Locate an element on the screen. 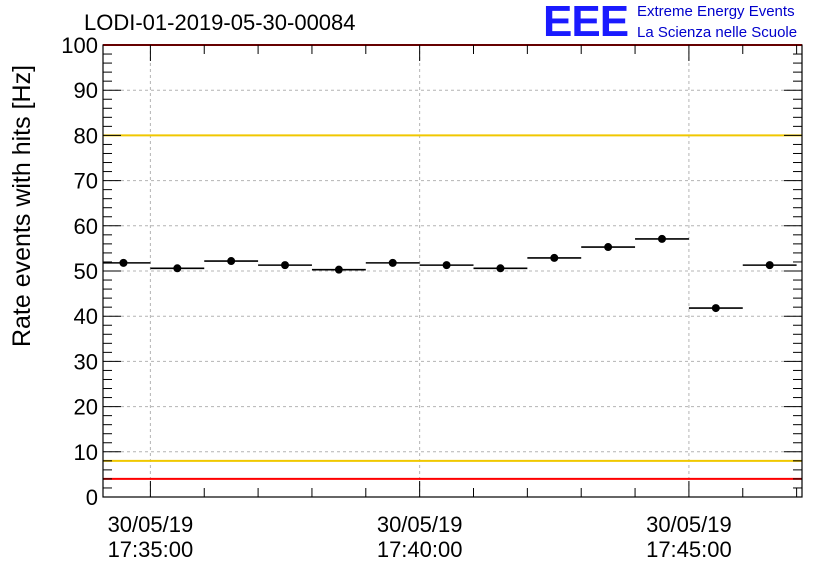 This screenshot has width=836, height=572. x-tick-time: 17:40:00 is located at coordinates (420, 549).